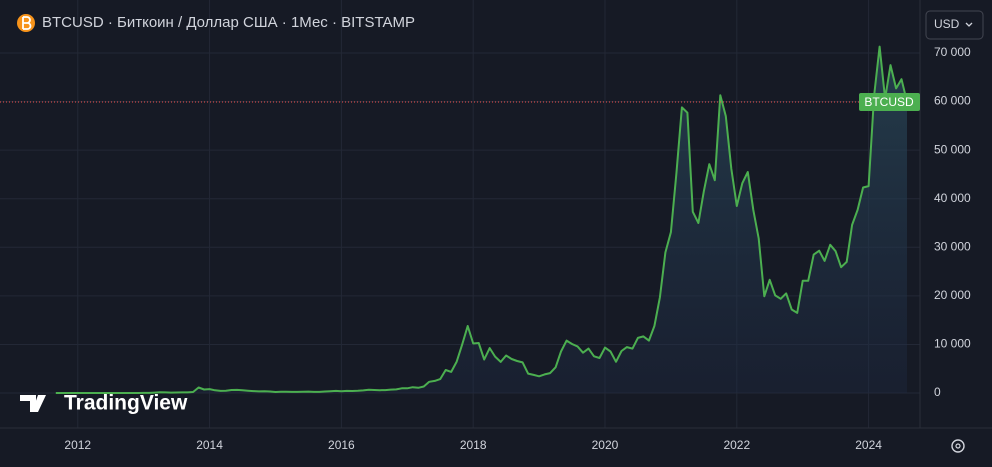  I want to click on price-tag, so click(889, 102).